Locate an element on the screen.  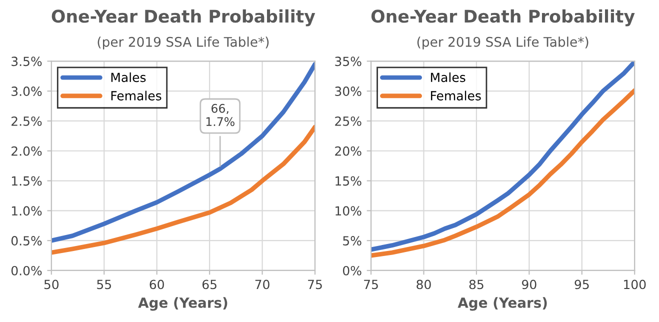
y-tick-label: 10% is located at coordinates (349, 211).